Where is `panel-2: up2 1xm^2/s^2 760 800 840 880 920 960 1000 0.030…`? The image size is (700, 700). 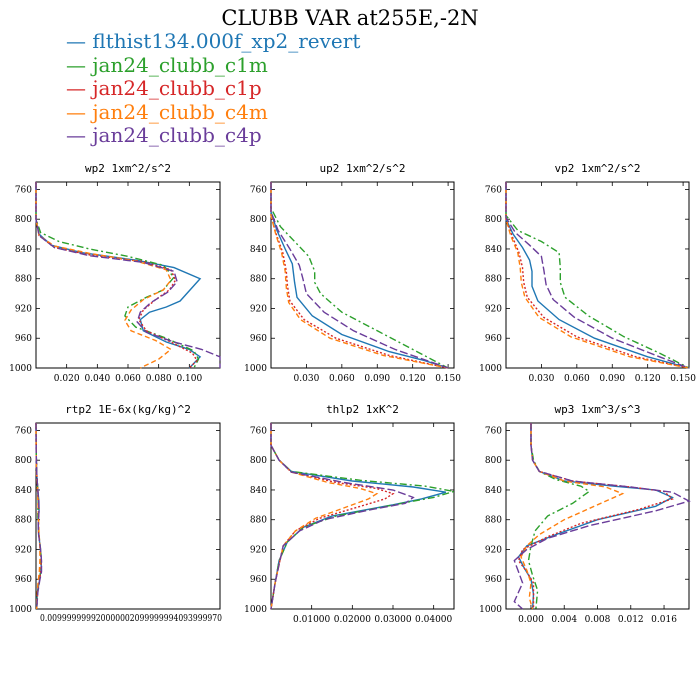 panel-2: up2 1xm^2/s^2 760 800 840 880 920 960 1000 0.030… is located at coordinates (352, 273).